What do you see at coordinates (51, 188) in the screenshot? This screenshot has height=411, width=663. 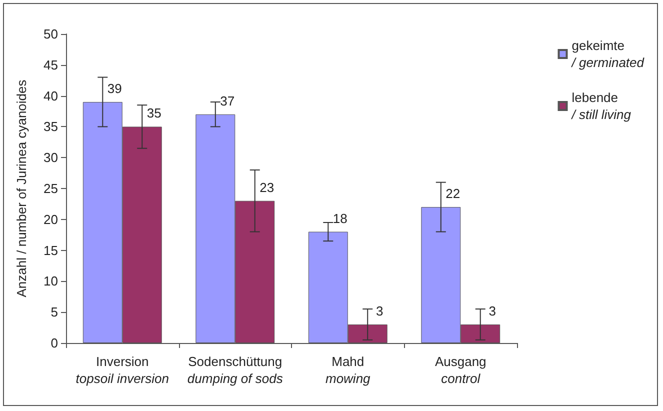 I see `y-tick-label: 25` at bounding box center [51, 188].